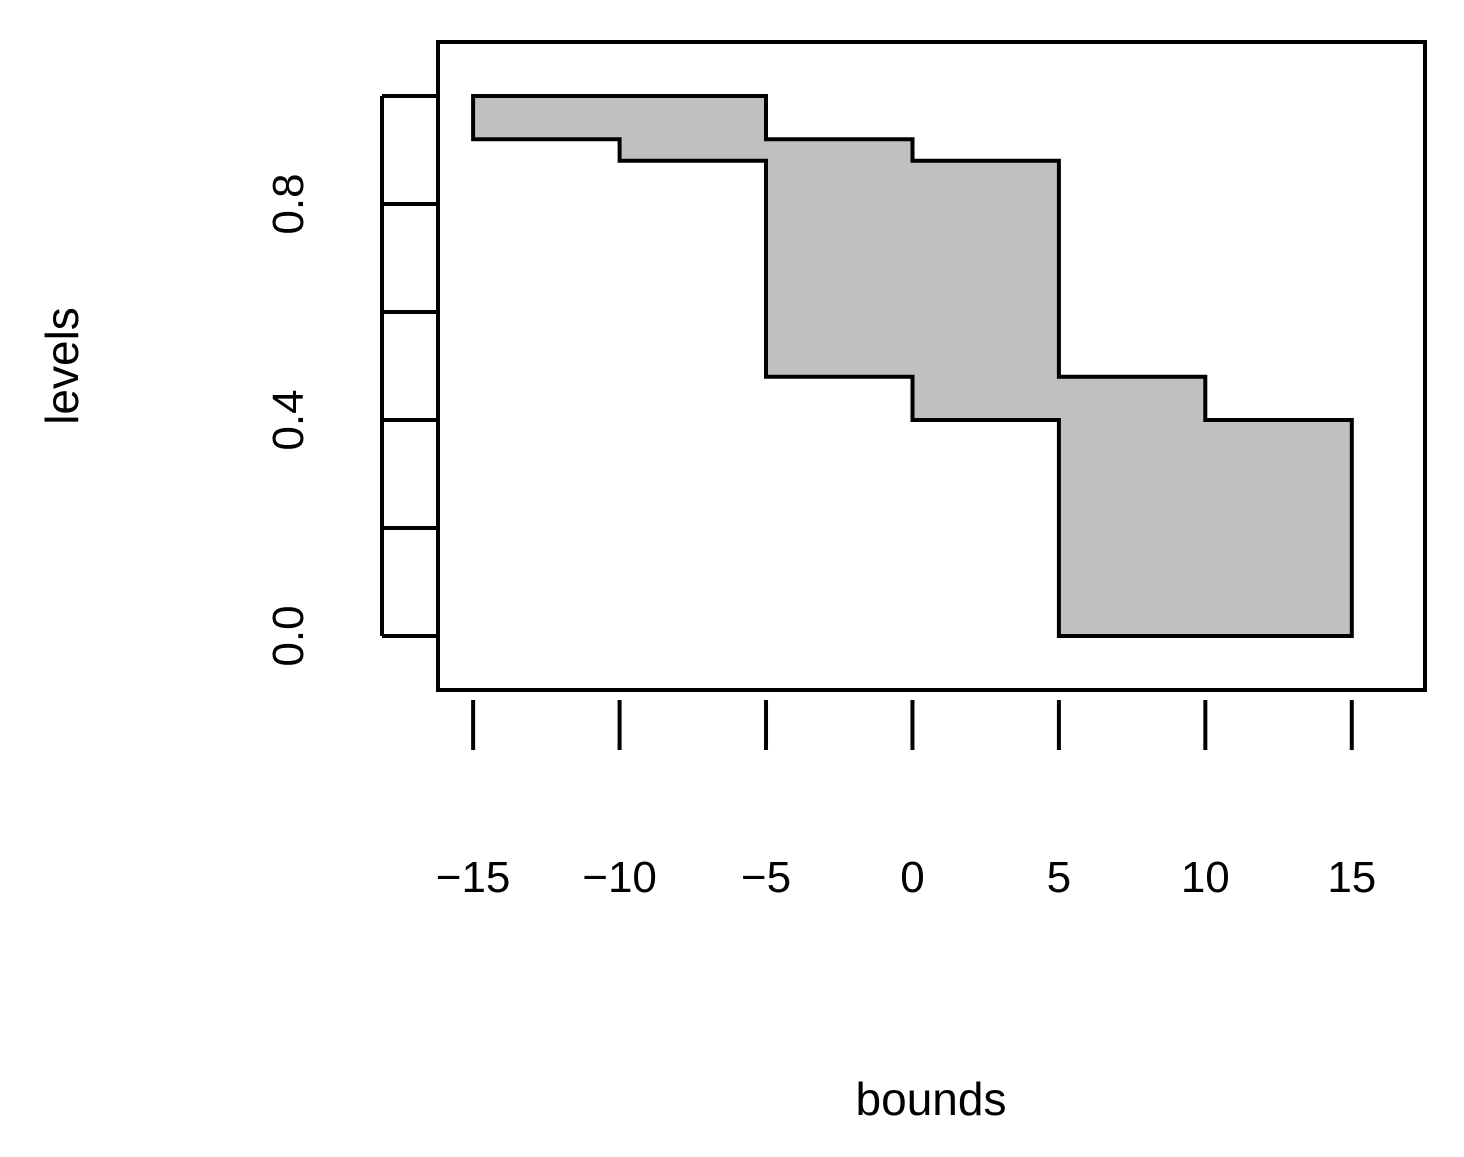  What do you see at coordinates (912, 877) in the screenshot?
I see `x-tick-label: 0` at bounding box center [912, 877].